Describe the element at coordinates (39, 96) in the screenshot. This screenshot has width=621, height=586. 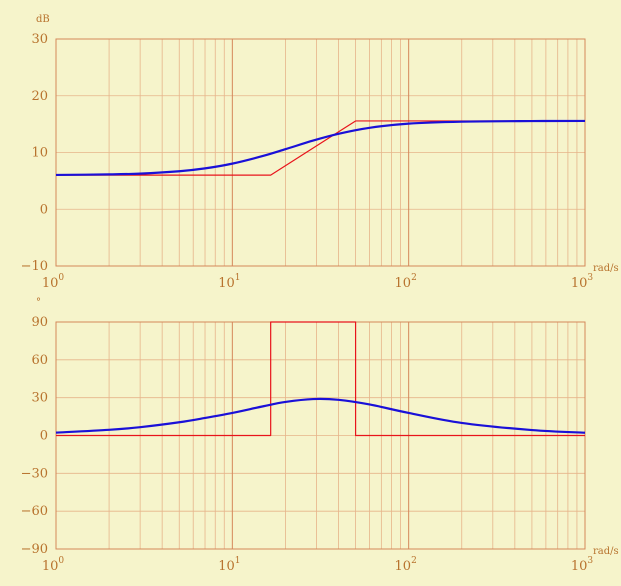
I see `y-tick-label: 20` at that location.